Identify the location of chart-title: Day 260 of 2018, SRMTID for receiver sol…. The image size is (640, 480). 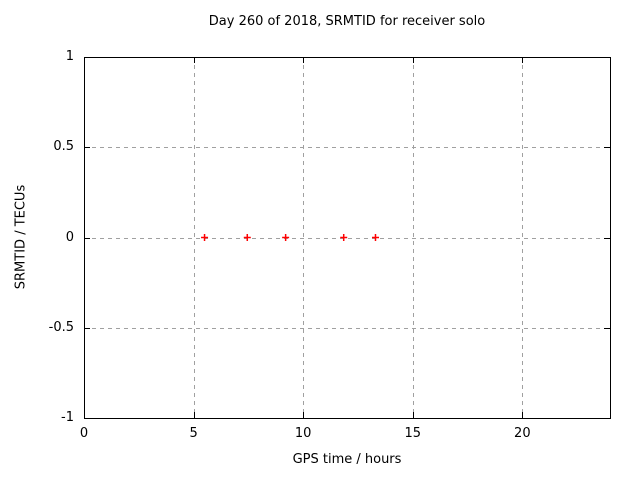
(347, 21).